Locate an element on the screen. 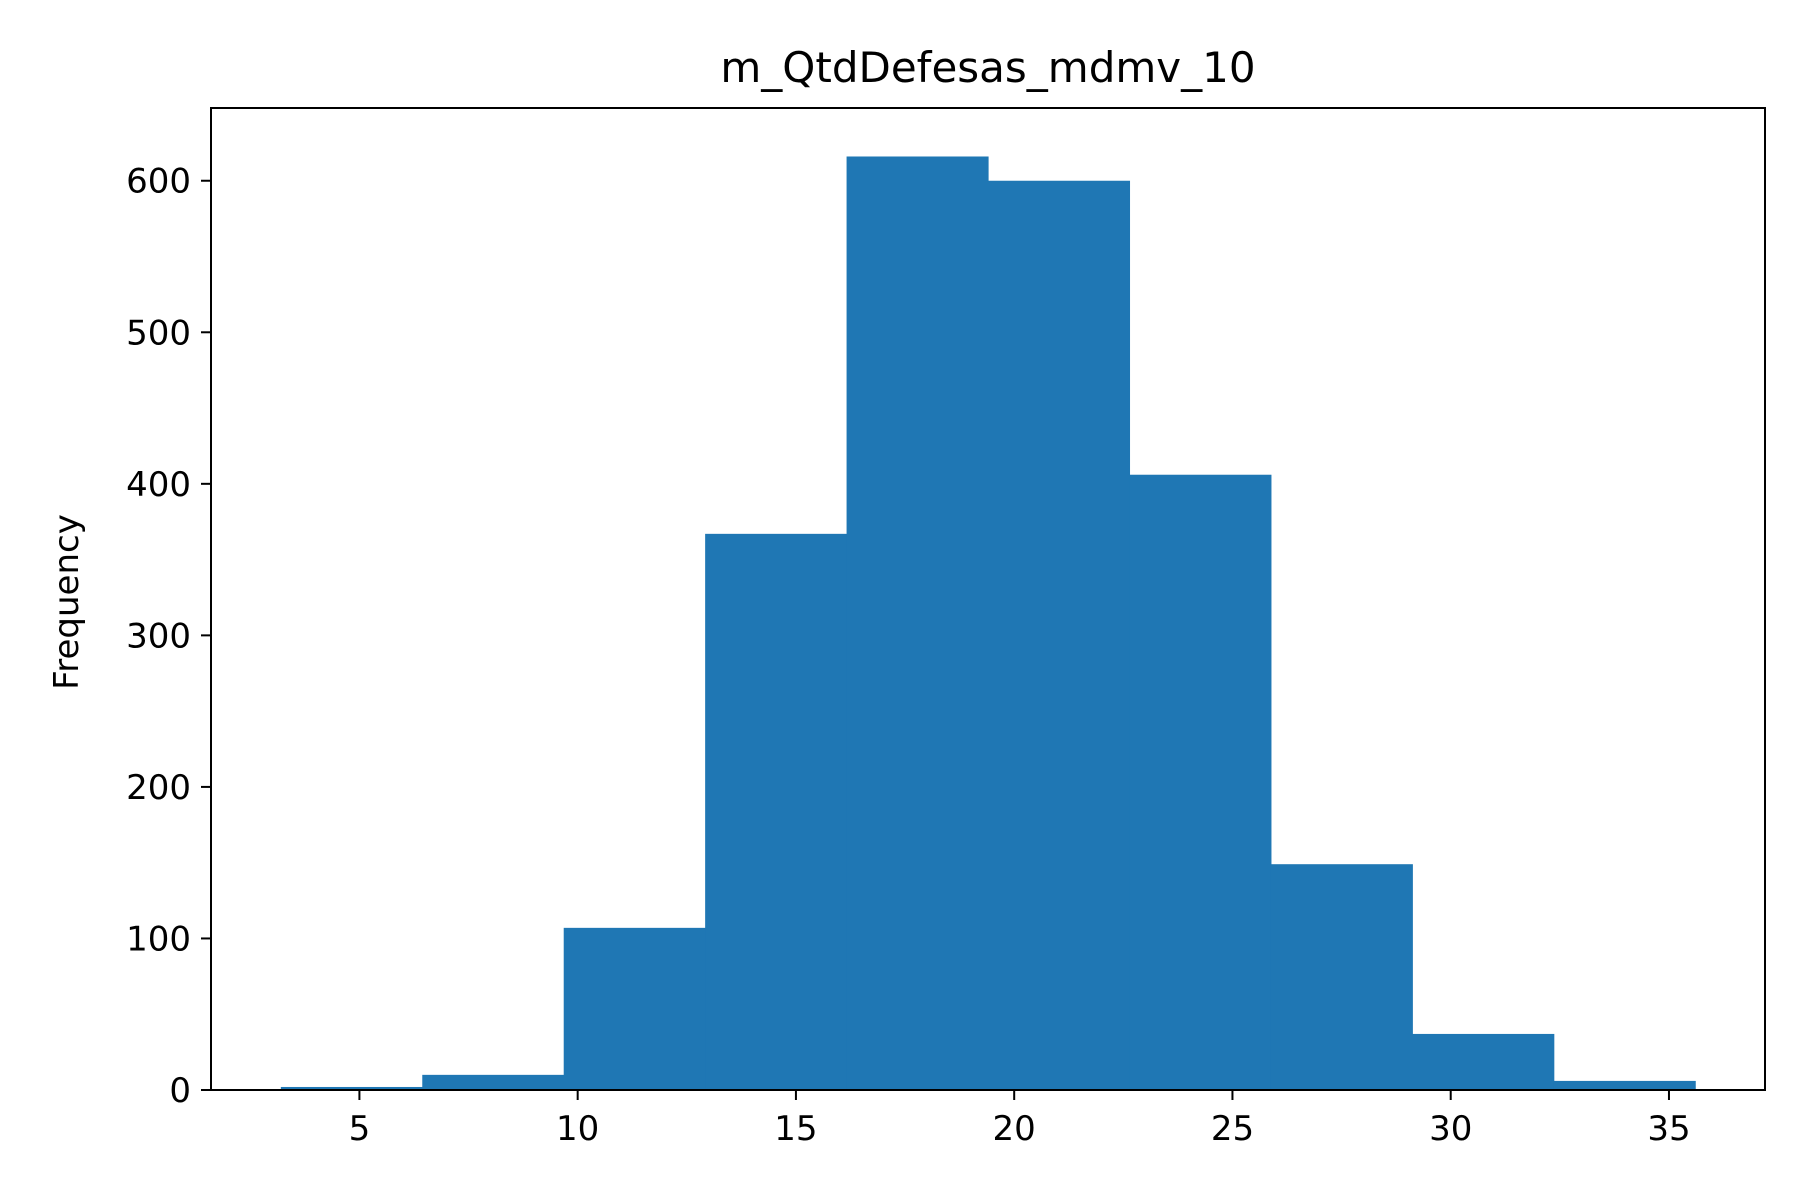 The image size is (1800, 1200). y-tick-label: 600 is located at coordinates (158, 182).